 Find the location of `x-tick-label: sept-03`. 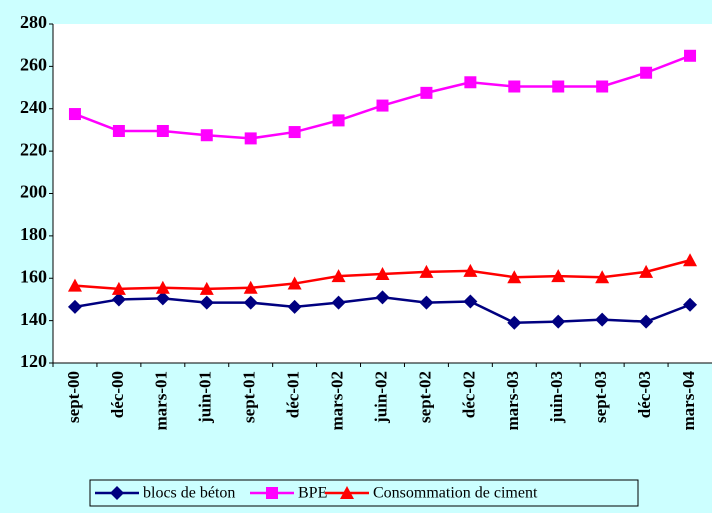

x-tick-label: sept-03 is located at coordinates (600, 397).